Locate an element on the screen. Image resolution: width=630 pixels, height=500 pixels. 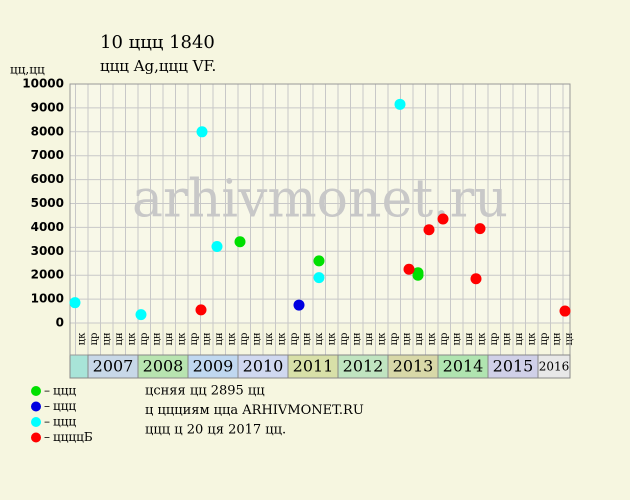
note: ццц ц 20 ця 2017 цц. is located at coordinates (215, 430).